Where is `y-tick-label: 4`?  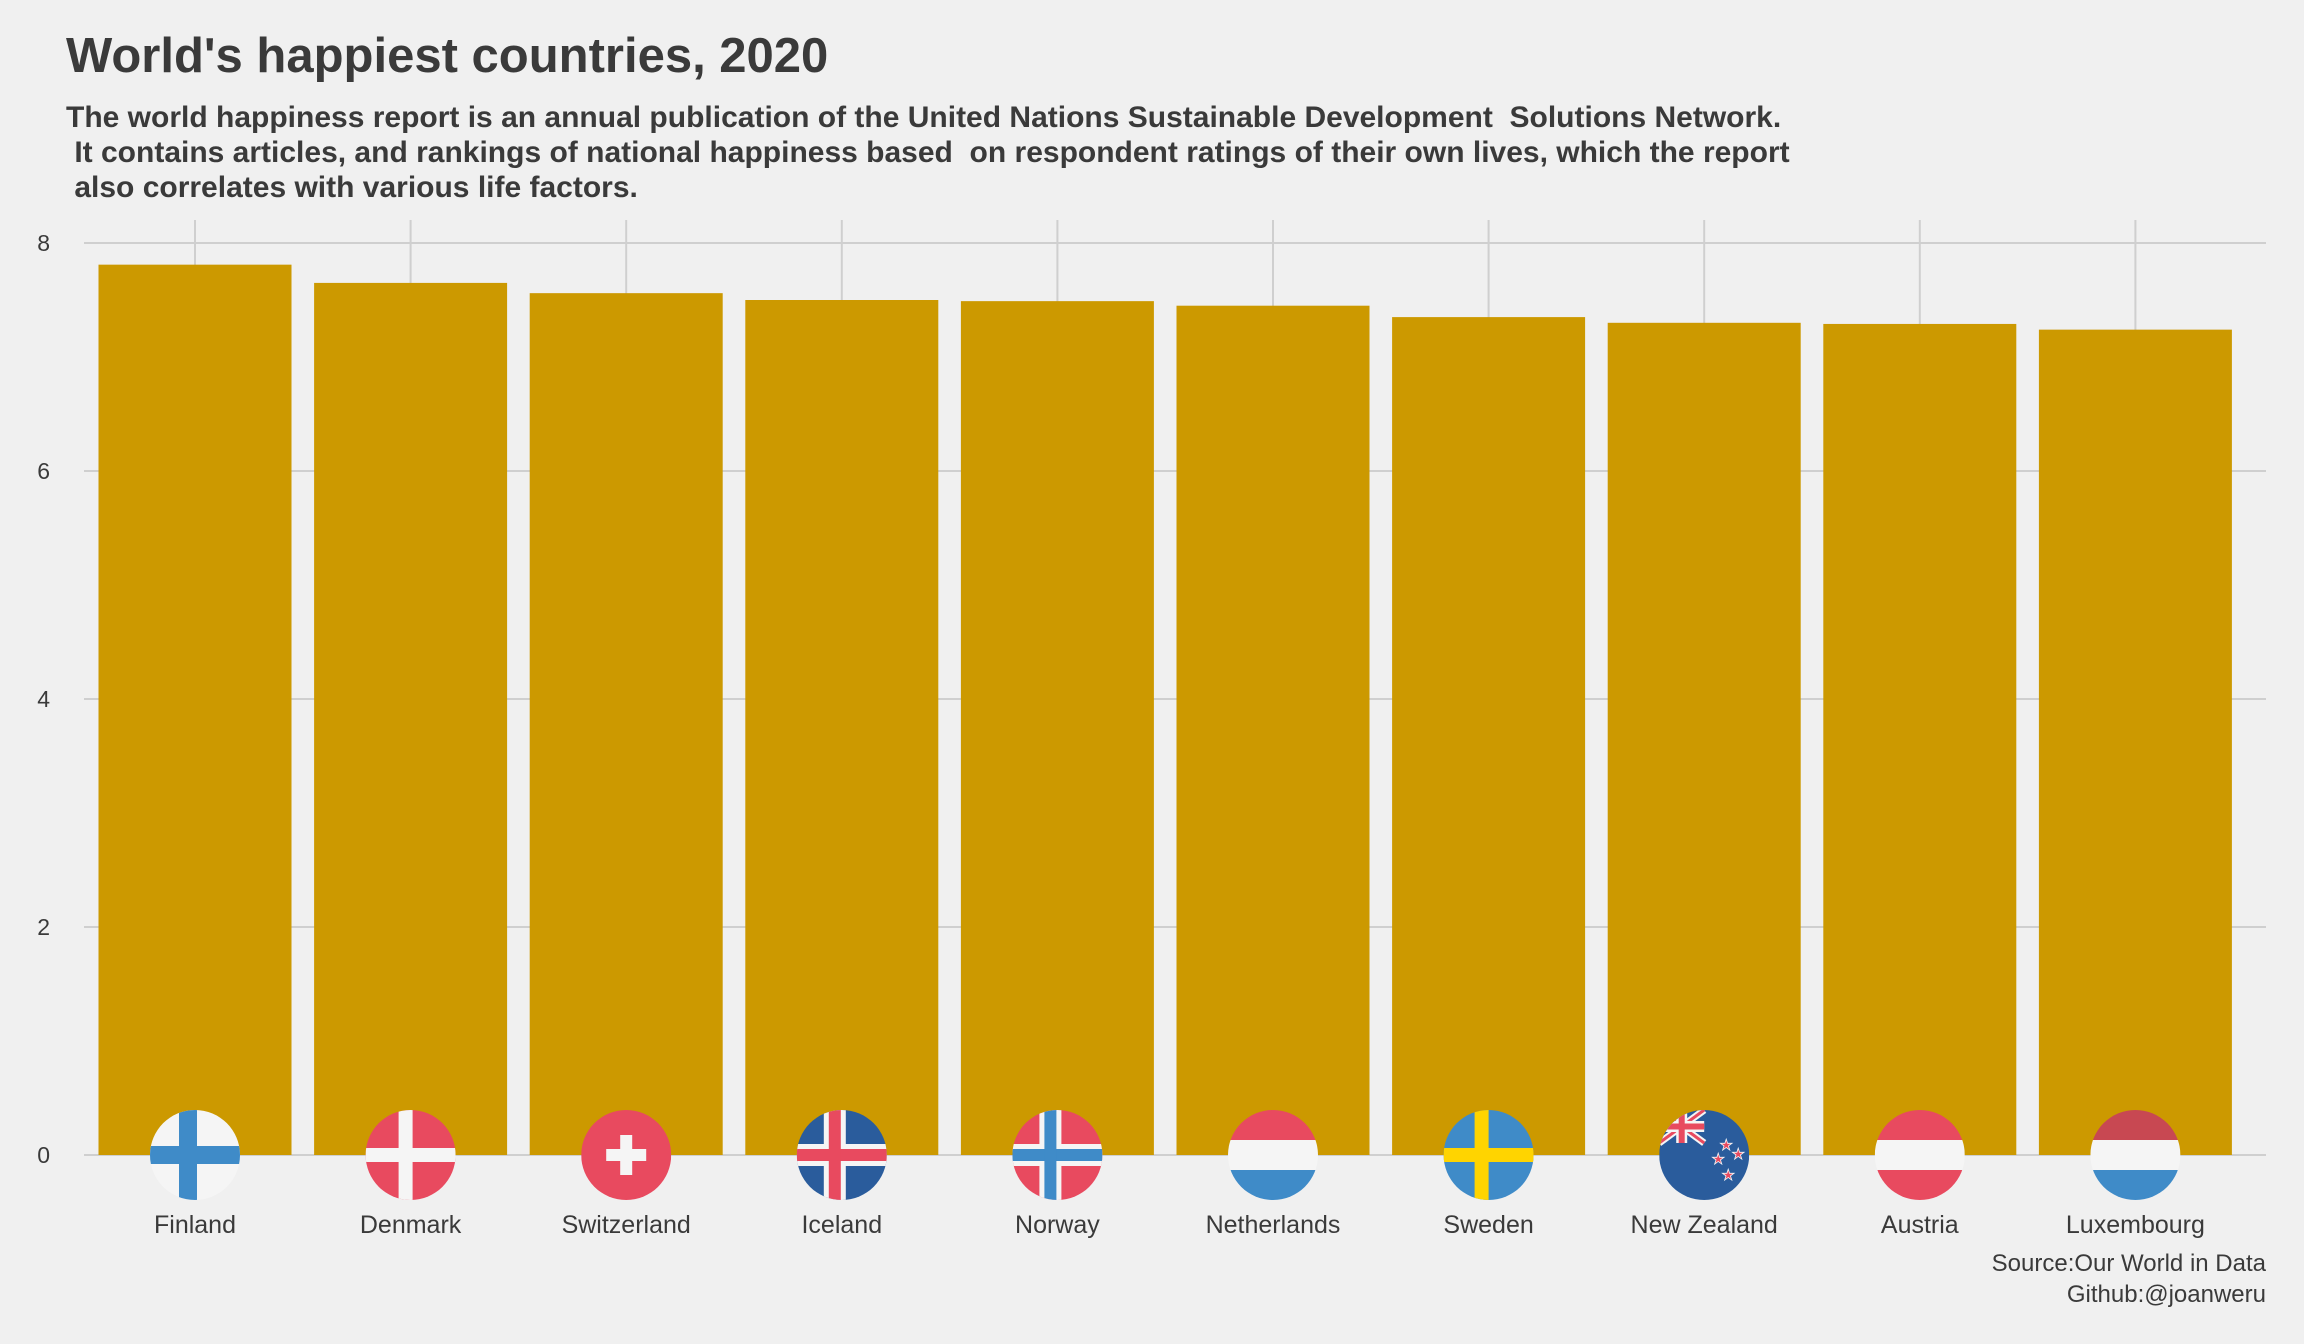
y-tick-label: 4 is located at coordinates (43, 699).